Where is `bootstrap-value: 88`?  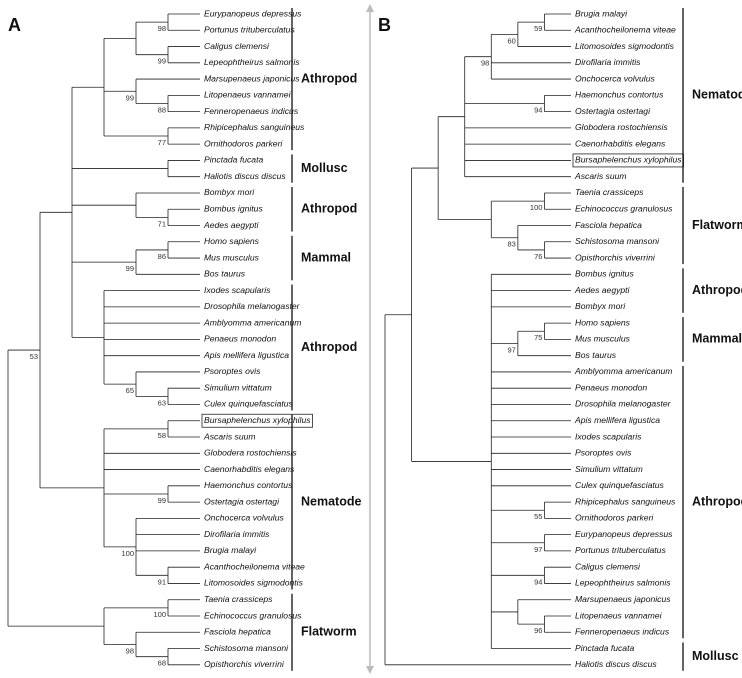 bootstrap-value: 88 is located at coordinates (162, 109).